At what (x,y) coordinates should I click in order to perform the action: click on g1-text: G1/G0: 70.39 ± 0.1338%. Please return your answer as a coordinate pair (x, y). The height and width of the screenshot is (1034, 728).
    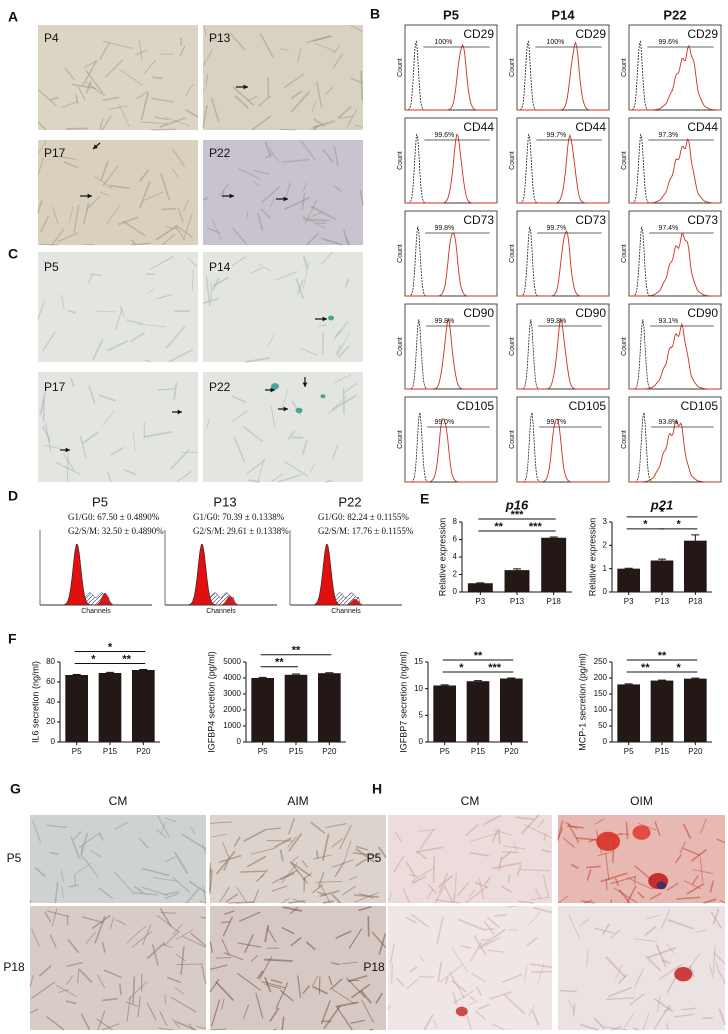
    Looking at the image, I should click on (239, 517).